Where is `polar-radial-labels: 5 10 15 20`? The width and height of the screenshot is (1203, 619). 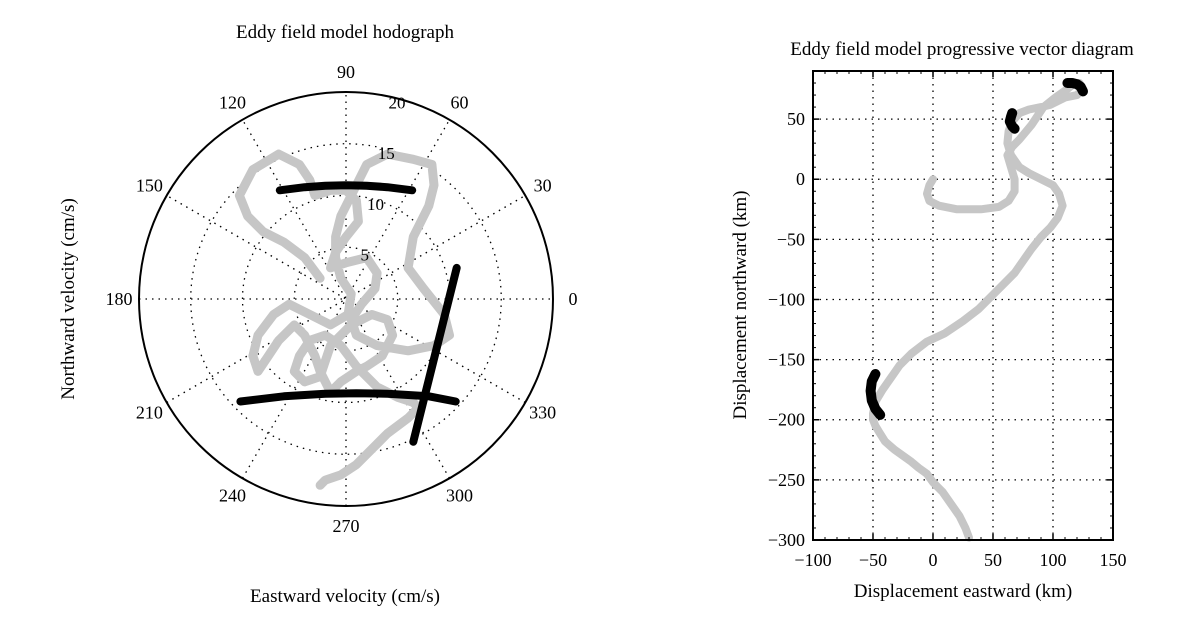 polar-radial-labels: 5 10 15 20 is located at coordinates (383, 179).